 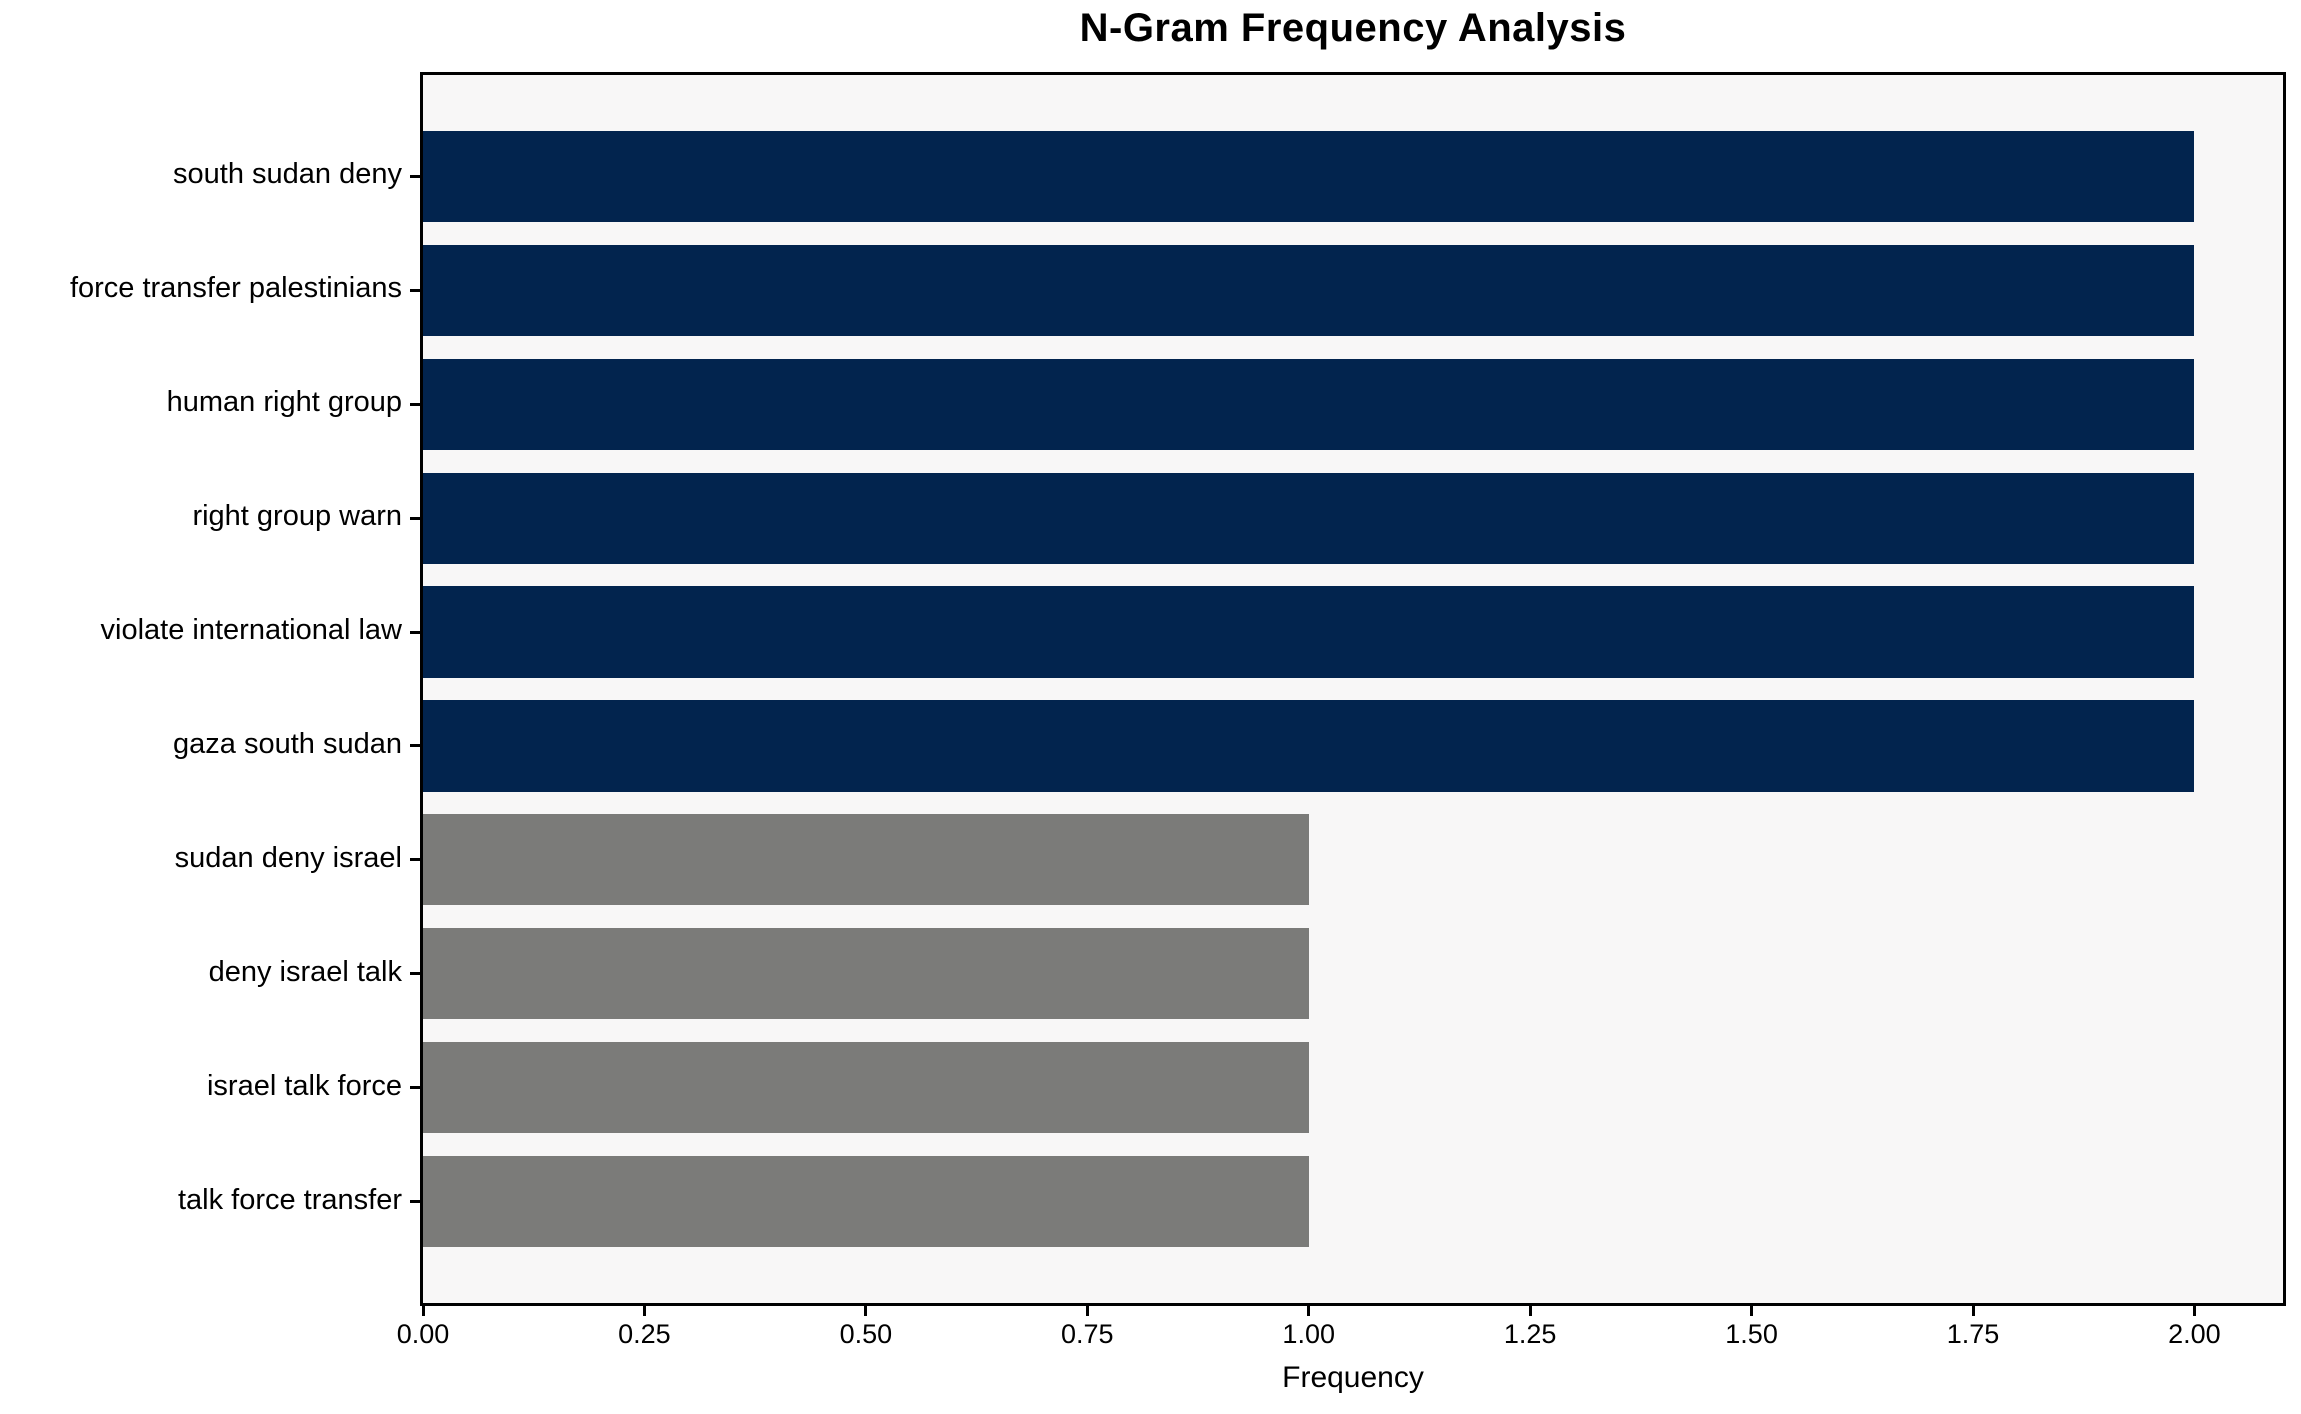 I want to click on y-tick-label: force transfer palestinians, so click(x=235, y=288).